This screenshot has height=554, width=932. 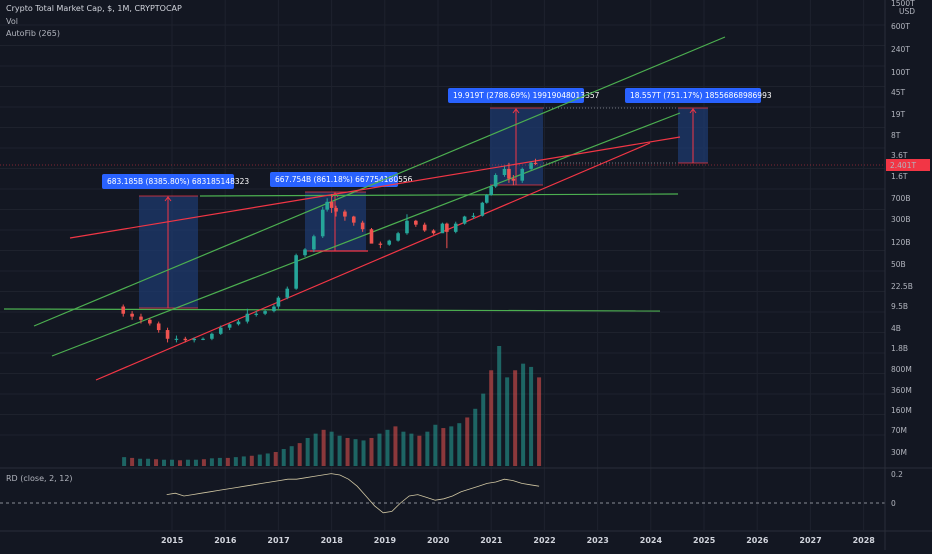 I want to click on rd-line, so click(x=353, y=493).